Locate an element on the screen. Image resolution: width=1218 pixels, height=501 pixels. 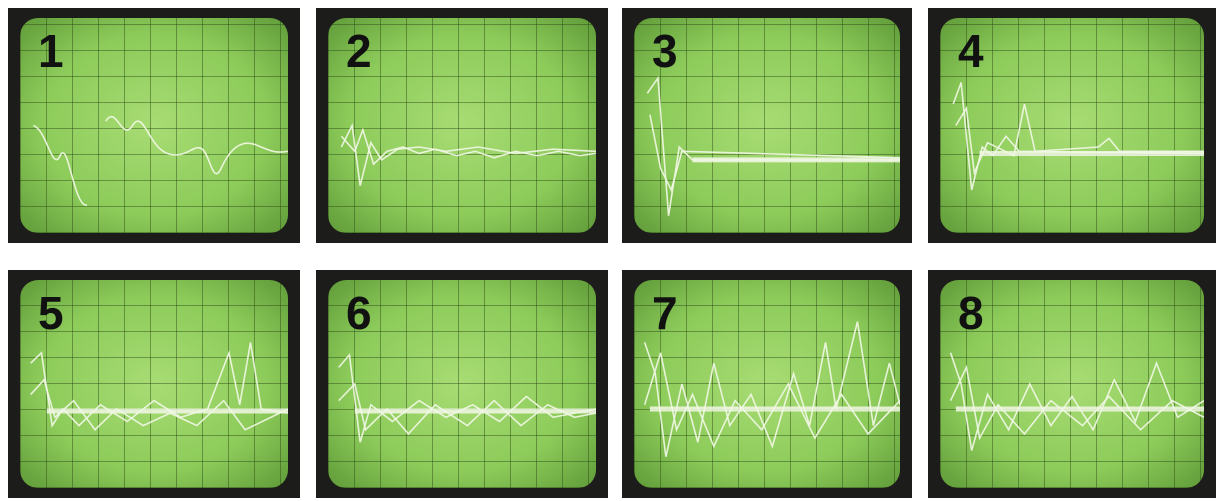
scope-screen: 7 is located at coordinates (767, 384).